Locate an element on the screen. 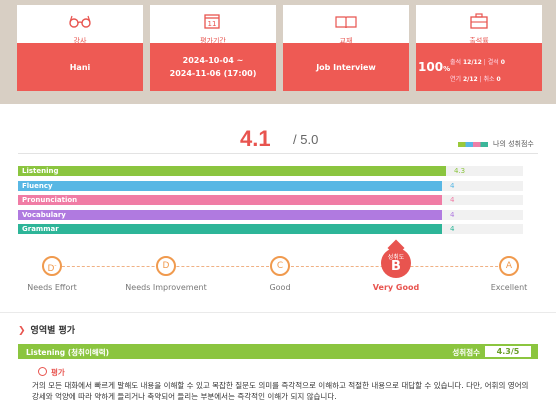  bar-label: Grammar is located at coordinates (40, 229).